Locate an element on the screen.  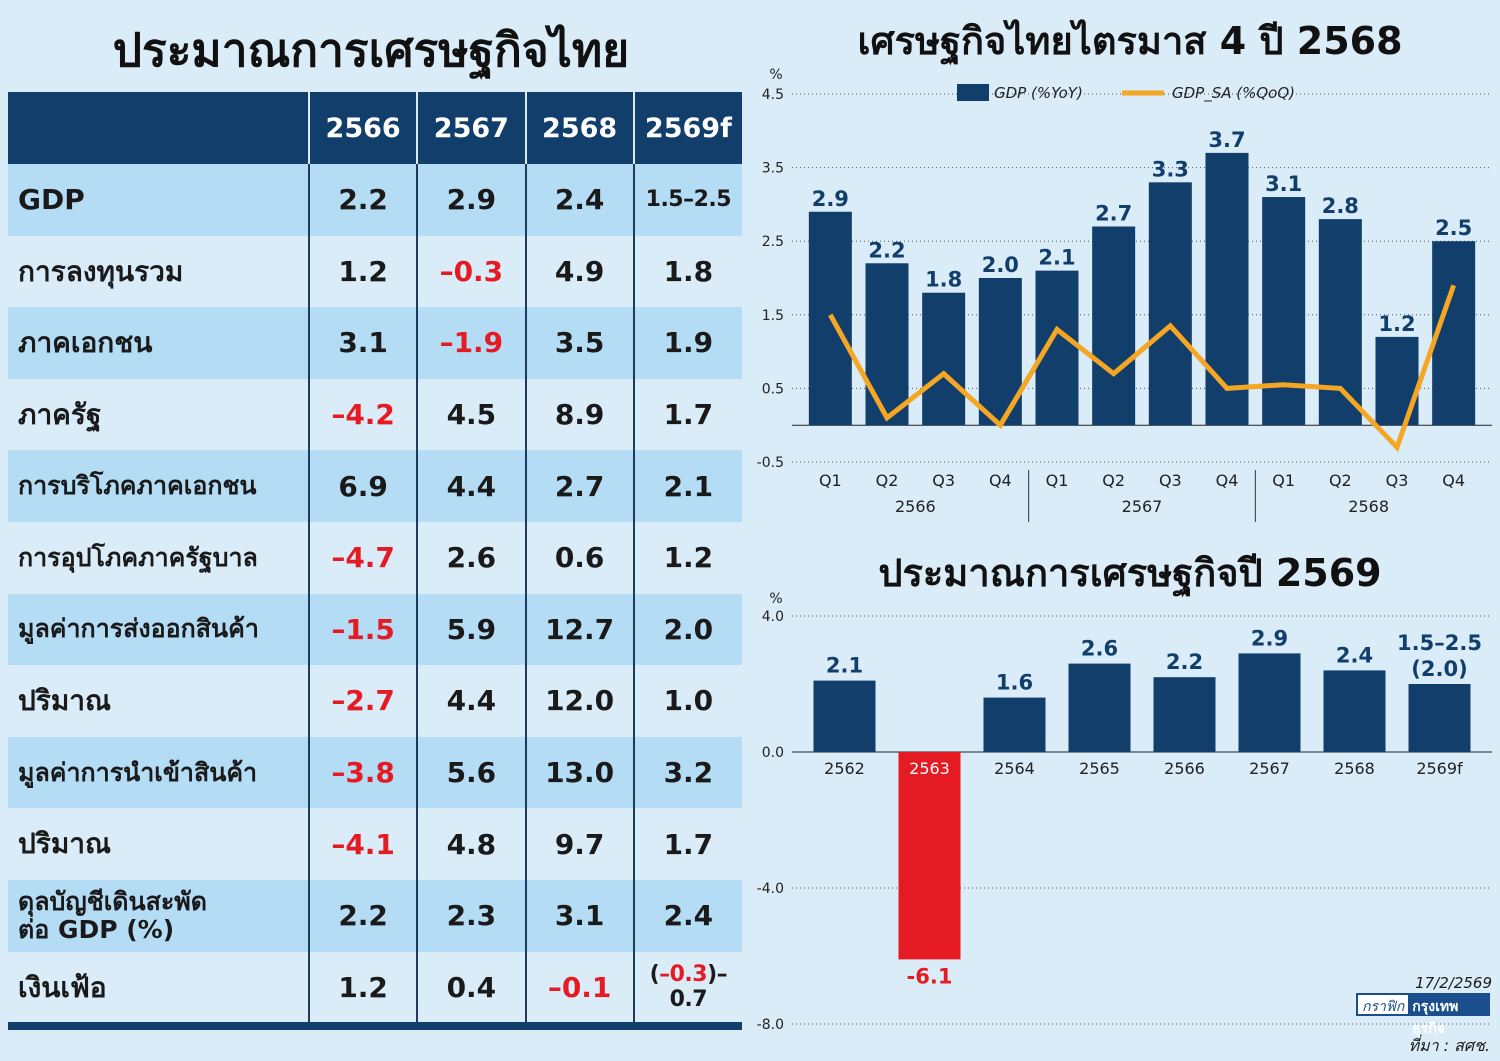
y-tick-label: 4.0 is located at coordinates (773, 617).